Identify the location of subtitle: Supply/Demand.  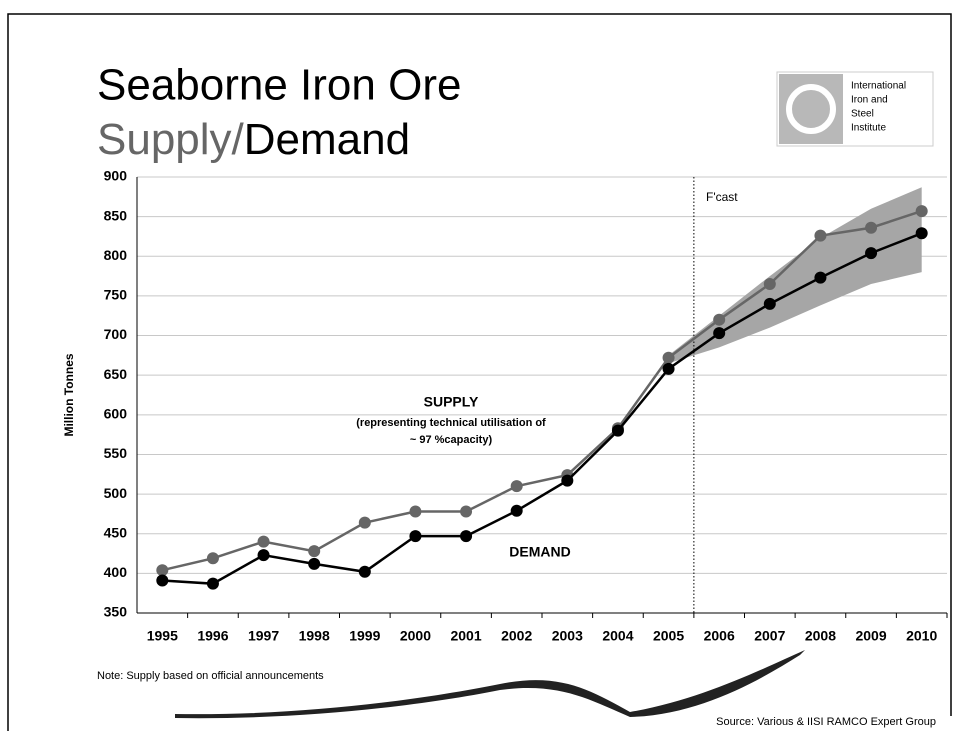
(253, 139).